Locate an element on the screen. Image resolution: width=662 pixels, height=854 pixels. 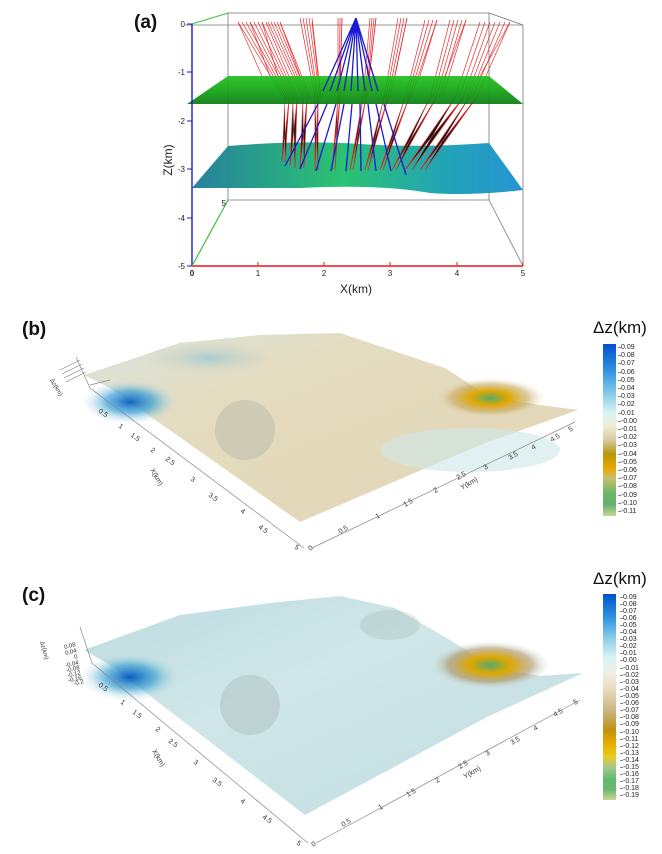
x-tick-label: 1 is located at coordinates (258, 273).